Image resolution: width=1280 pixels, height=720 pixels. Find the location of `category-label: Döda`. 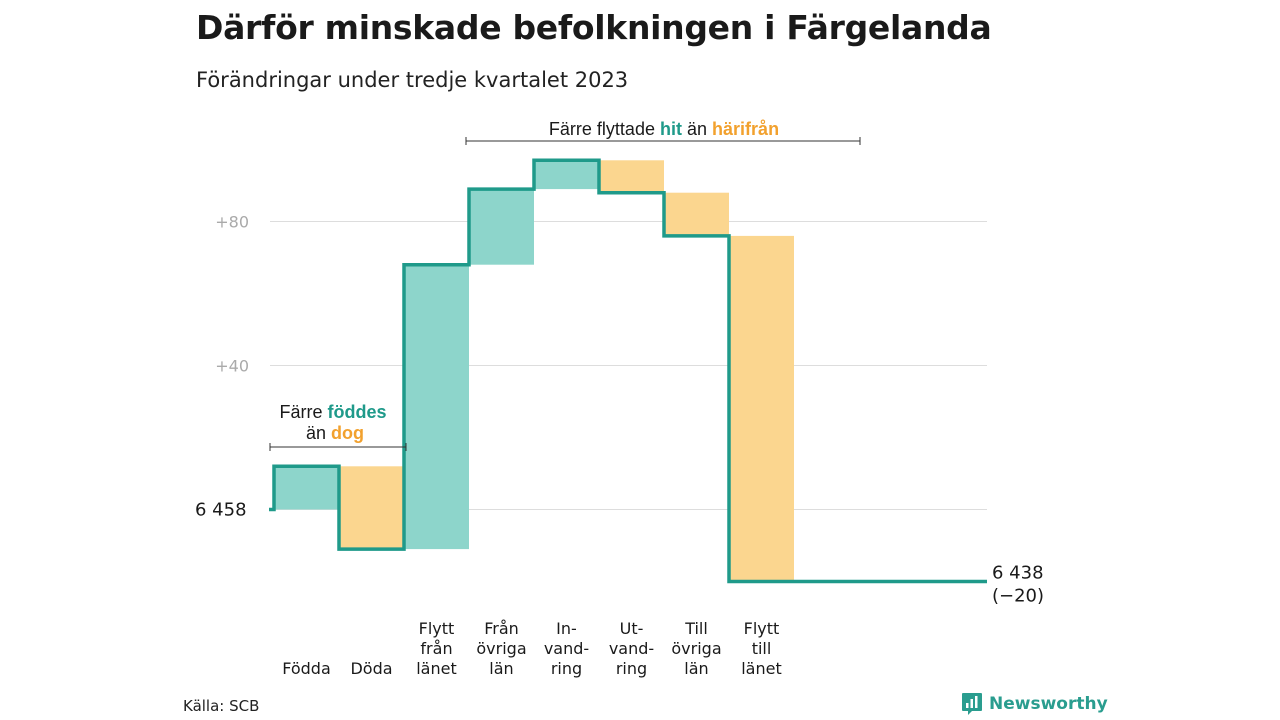

category-label: Döda is located at coordinates (371, 668).